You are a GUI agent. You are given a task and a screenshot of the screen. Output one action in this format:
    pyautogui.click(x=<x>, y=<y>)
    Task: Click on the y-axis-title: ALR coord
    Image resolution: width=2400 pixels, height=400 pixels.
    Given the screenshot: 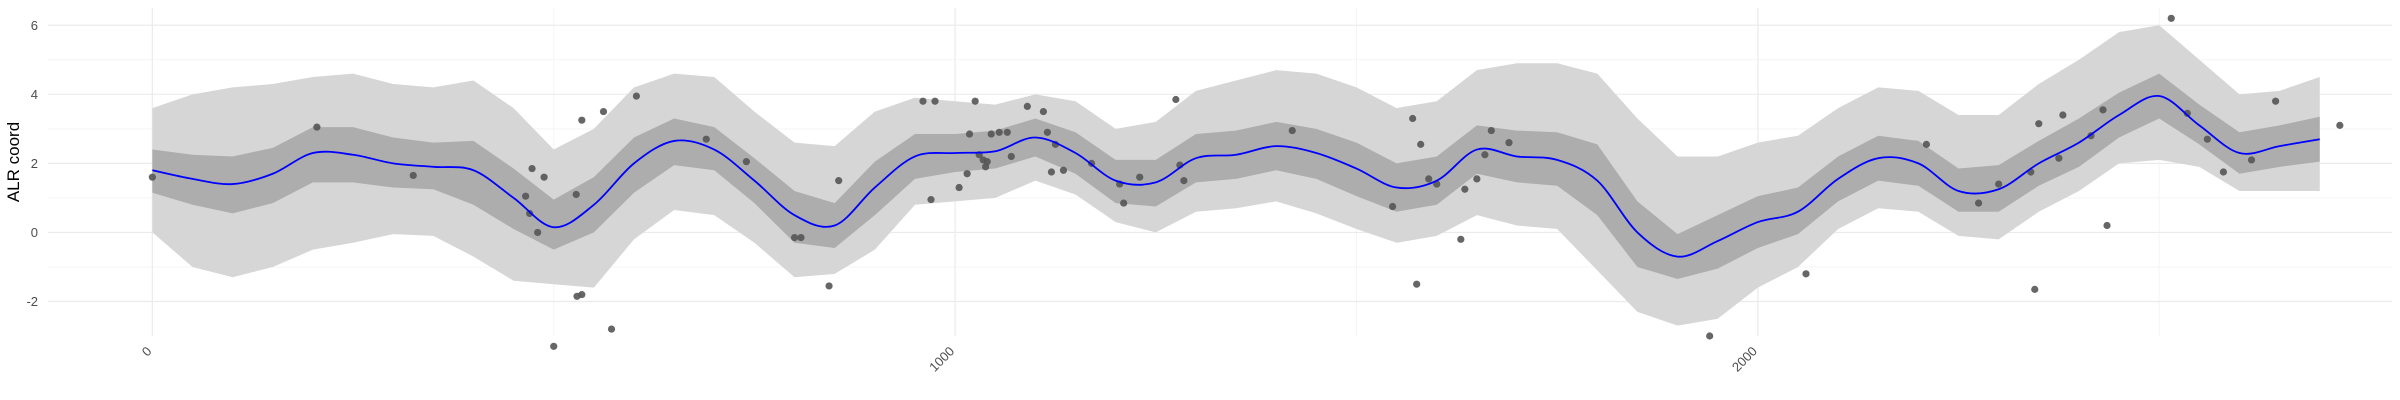 What is the action you would take?
    pyautogui.click(x=13, y=162)
    